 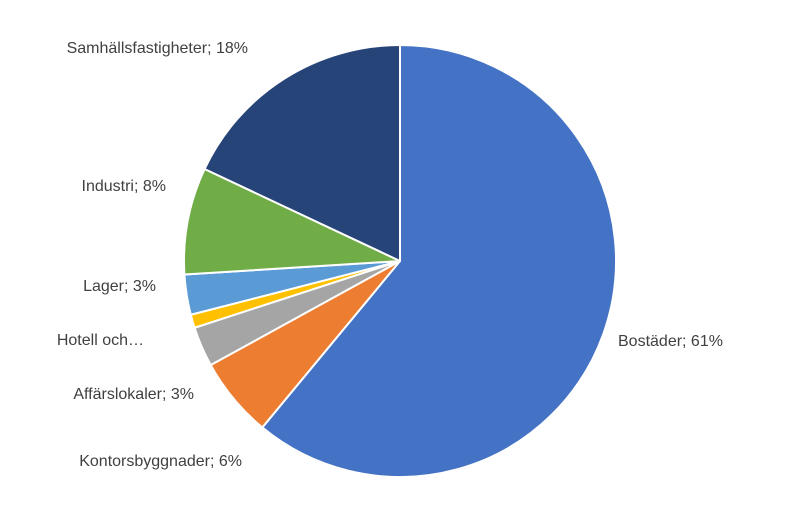 What do you see at coordinates (133, 394) in the screenshot?
I see `pie-label-affarslokaler: Affärslokaler; 3%` at bounding box center [133, 394].